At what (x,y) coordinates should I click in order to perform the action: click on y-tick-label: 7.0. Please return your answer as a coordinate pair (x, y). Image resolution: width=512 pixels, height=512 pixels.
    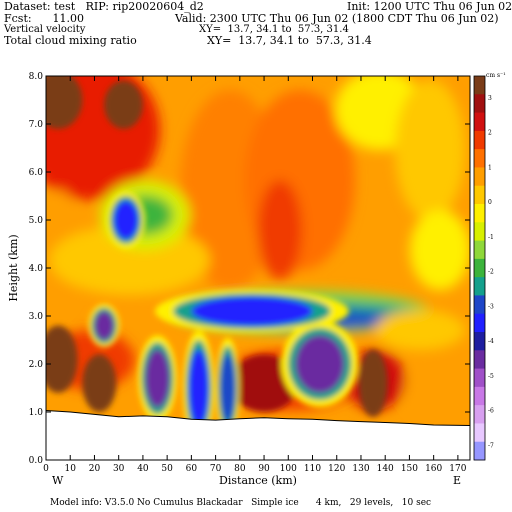
    Looking at the image, I should click on (36, 125).